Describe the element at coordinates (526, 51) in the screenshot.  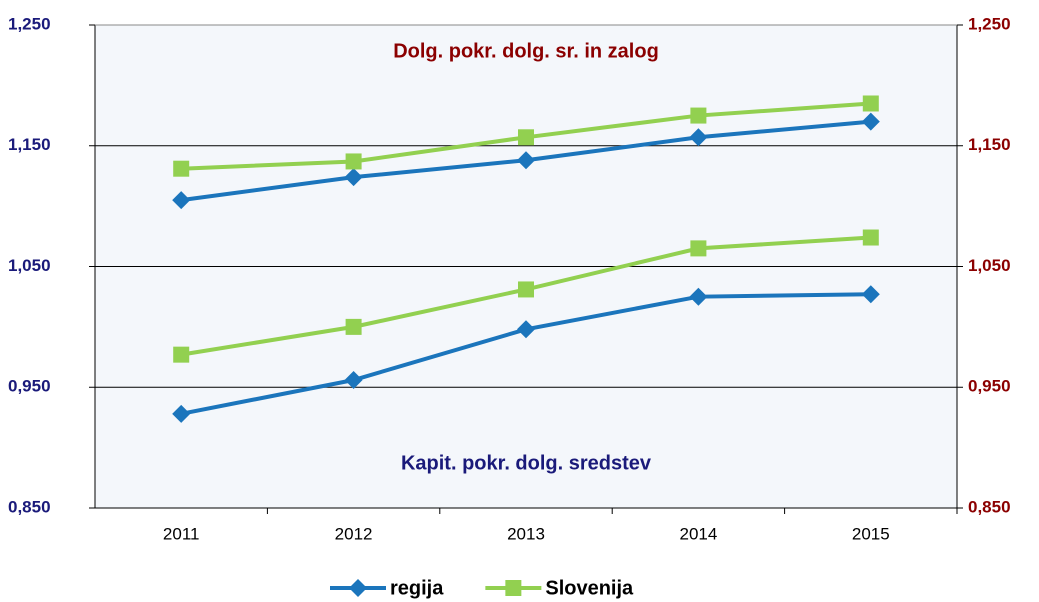
I see `annotation: Dolg. pokr. dolg. sr. in zalog` at that location.